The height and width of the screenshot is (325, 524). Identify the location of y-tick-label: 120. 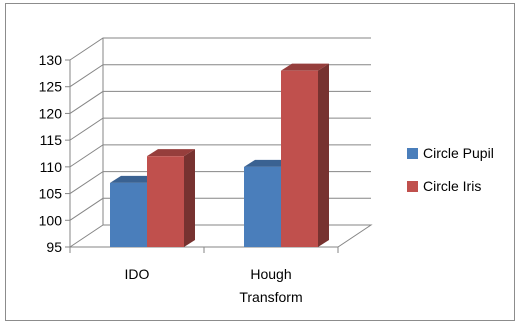
(51, 113).